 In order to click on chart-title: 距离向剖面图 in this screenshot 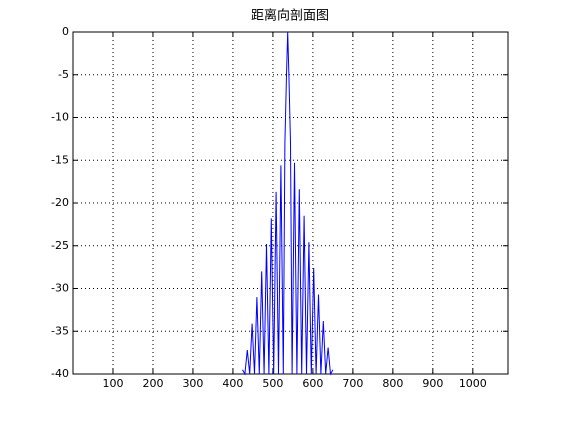, I will do `click(290, 16)`.